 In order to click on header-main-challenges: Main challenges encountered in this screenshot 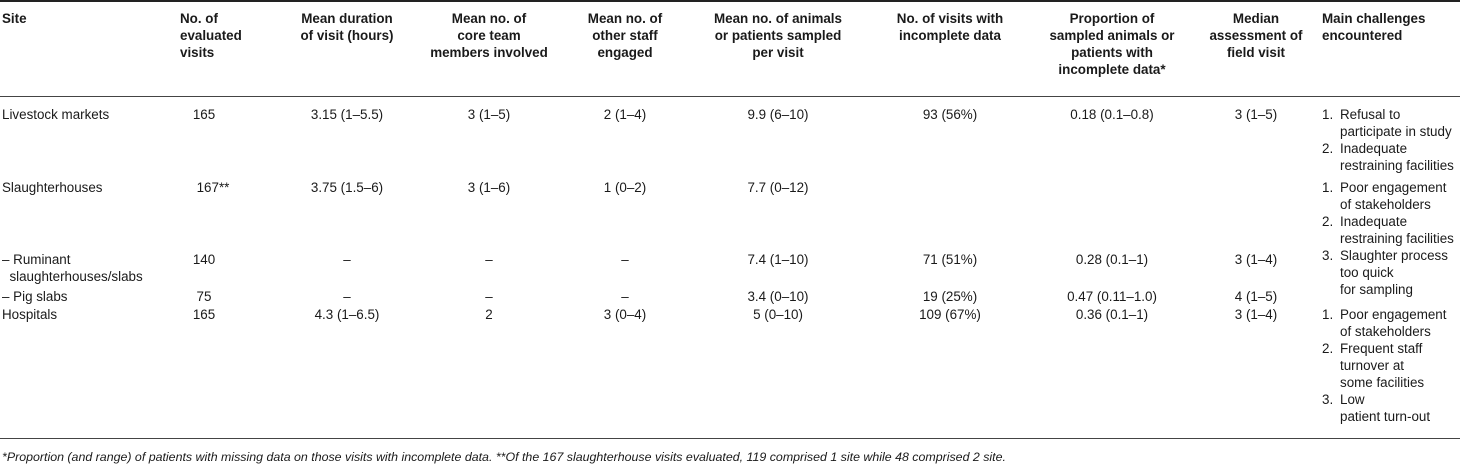, I will do `click(1374, 27)`.